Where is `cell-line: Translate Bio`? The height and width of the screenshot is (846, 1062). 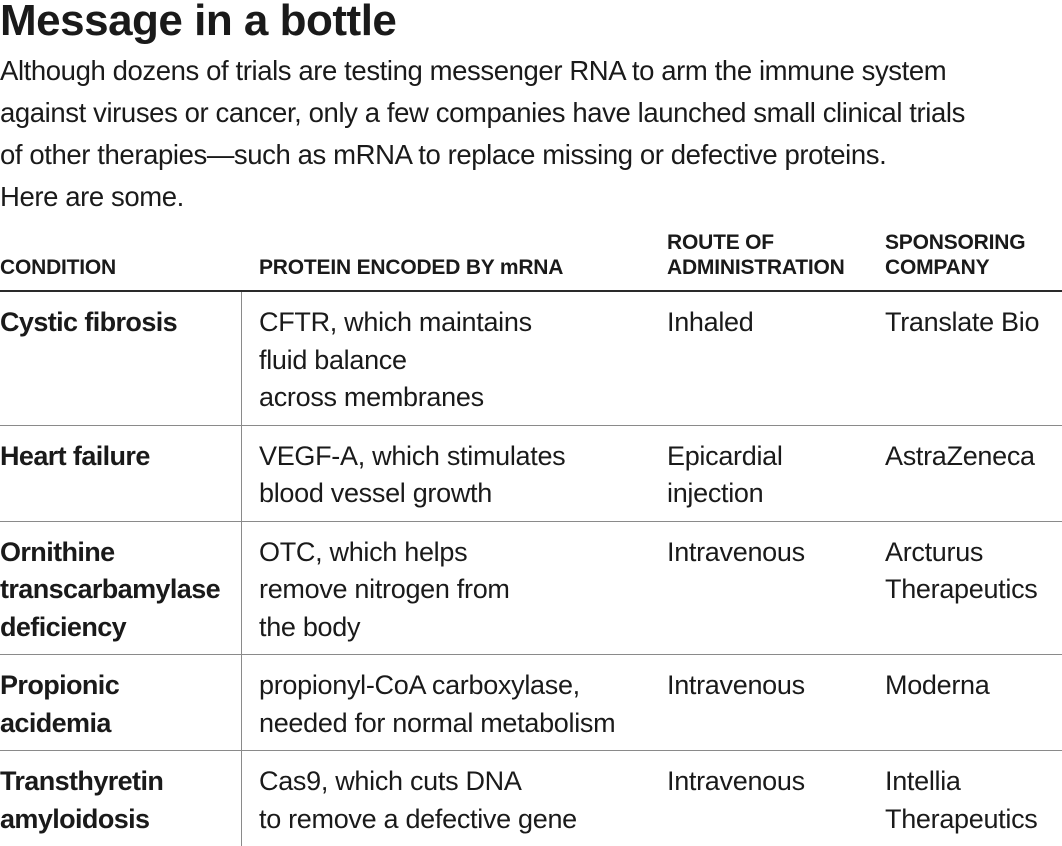
cell-line: Translate Bio is located at coordinates (962, 322).